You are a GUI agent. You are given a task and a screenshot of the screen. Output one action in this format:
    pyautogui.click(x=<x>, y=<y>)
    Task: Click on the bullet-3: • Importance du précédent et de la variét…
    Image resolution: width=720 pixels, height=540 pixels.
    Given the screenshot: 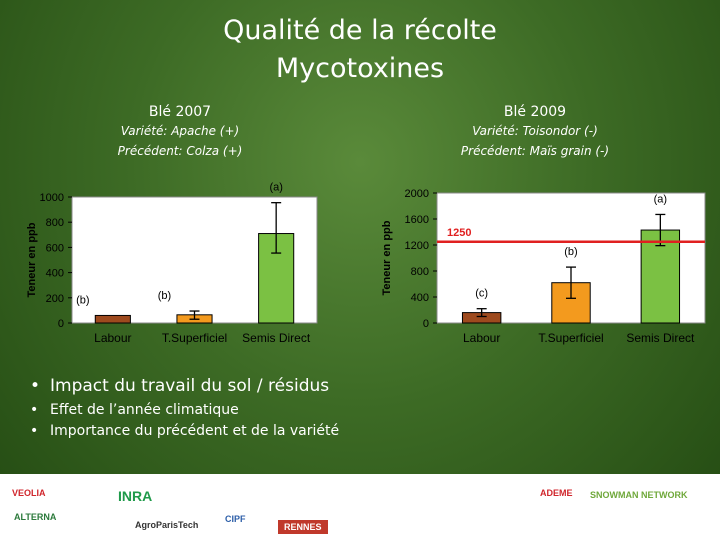 What is the action you would take?
    pyautogui.click(x=185, y=431)
    